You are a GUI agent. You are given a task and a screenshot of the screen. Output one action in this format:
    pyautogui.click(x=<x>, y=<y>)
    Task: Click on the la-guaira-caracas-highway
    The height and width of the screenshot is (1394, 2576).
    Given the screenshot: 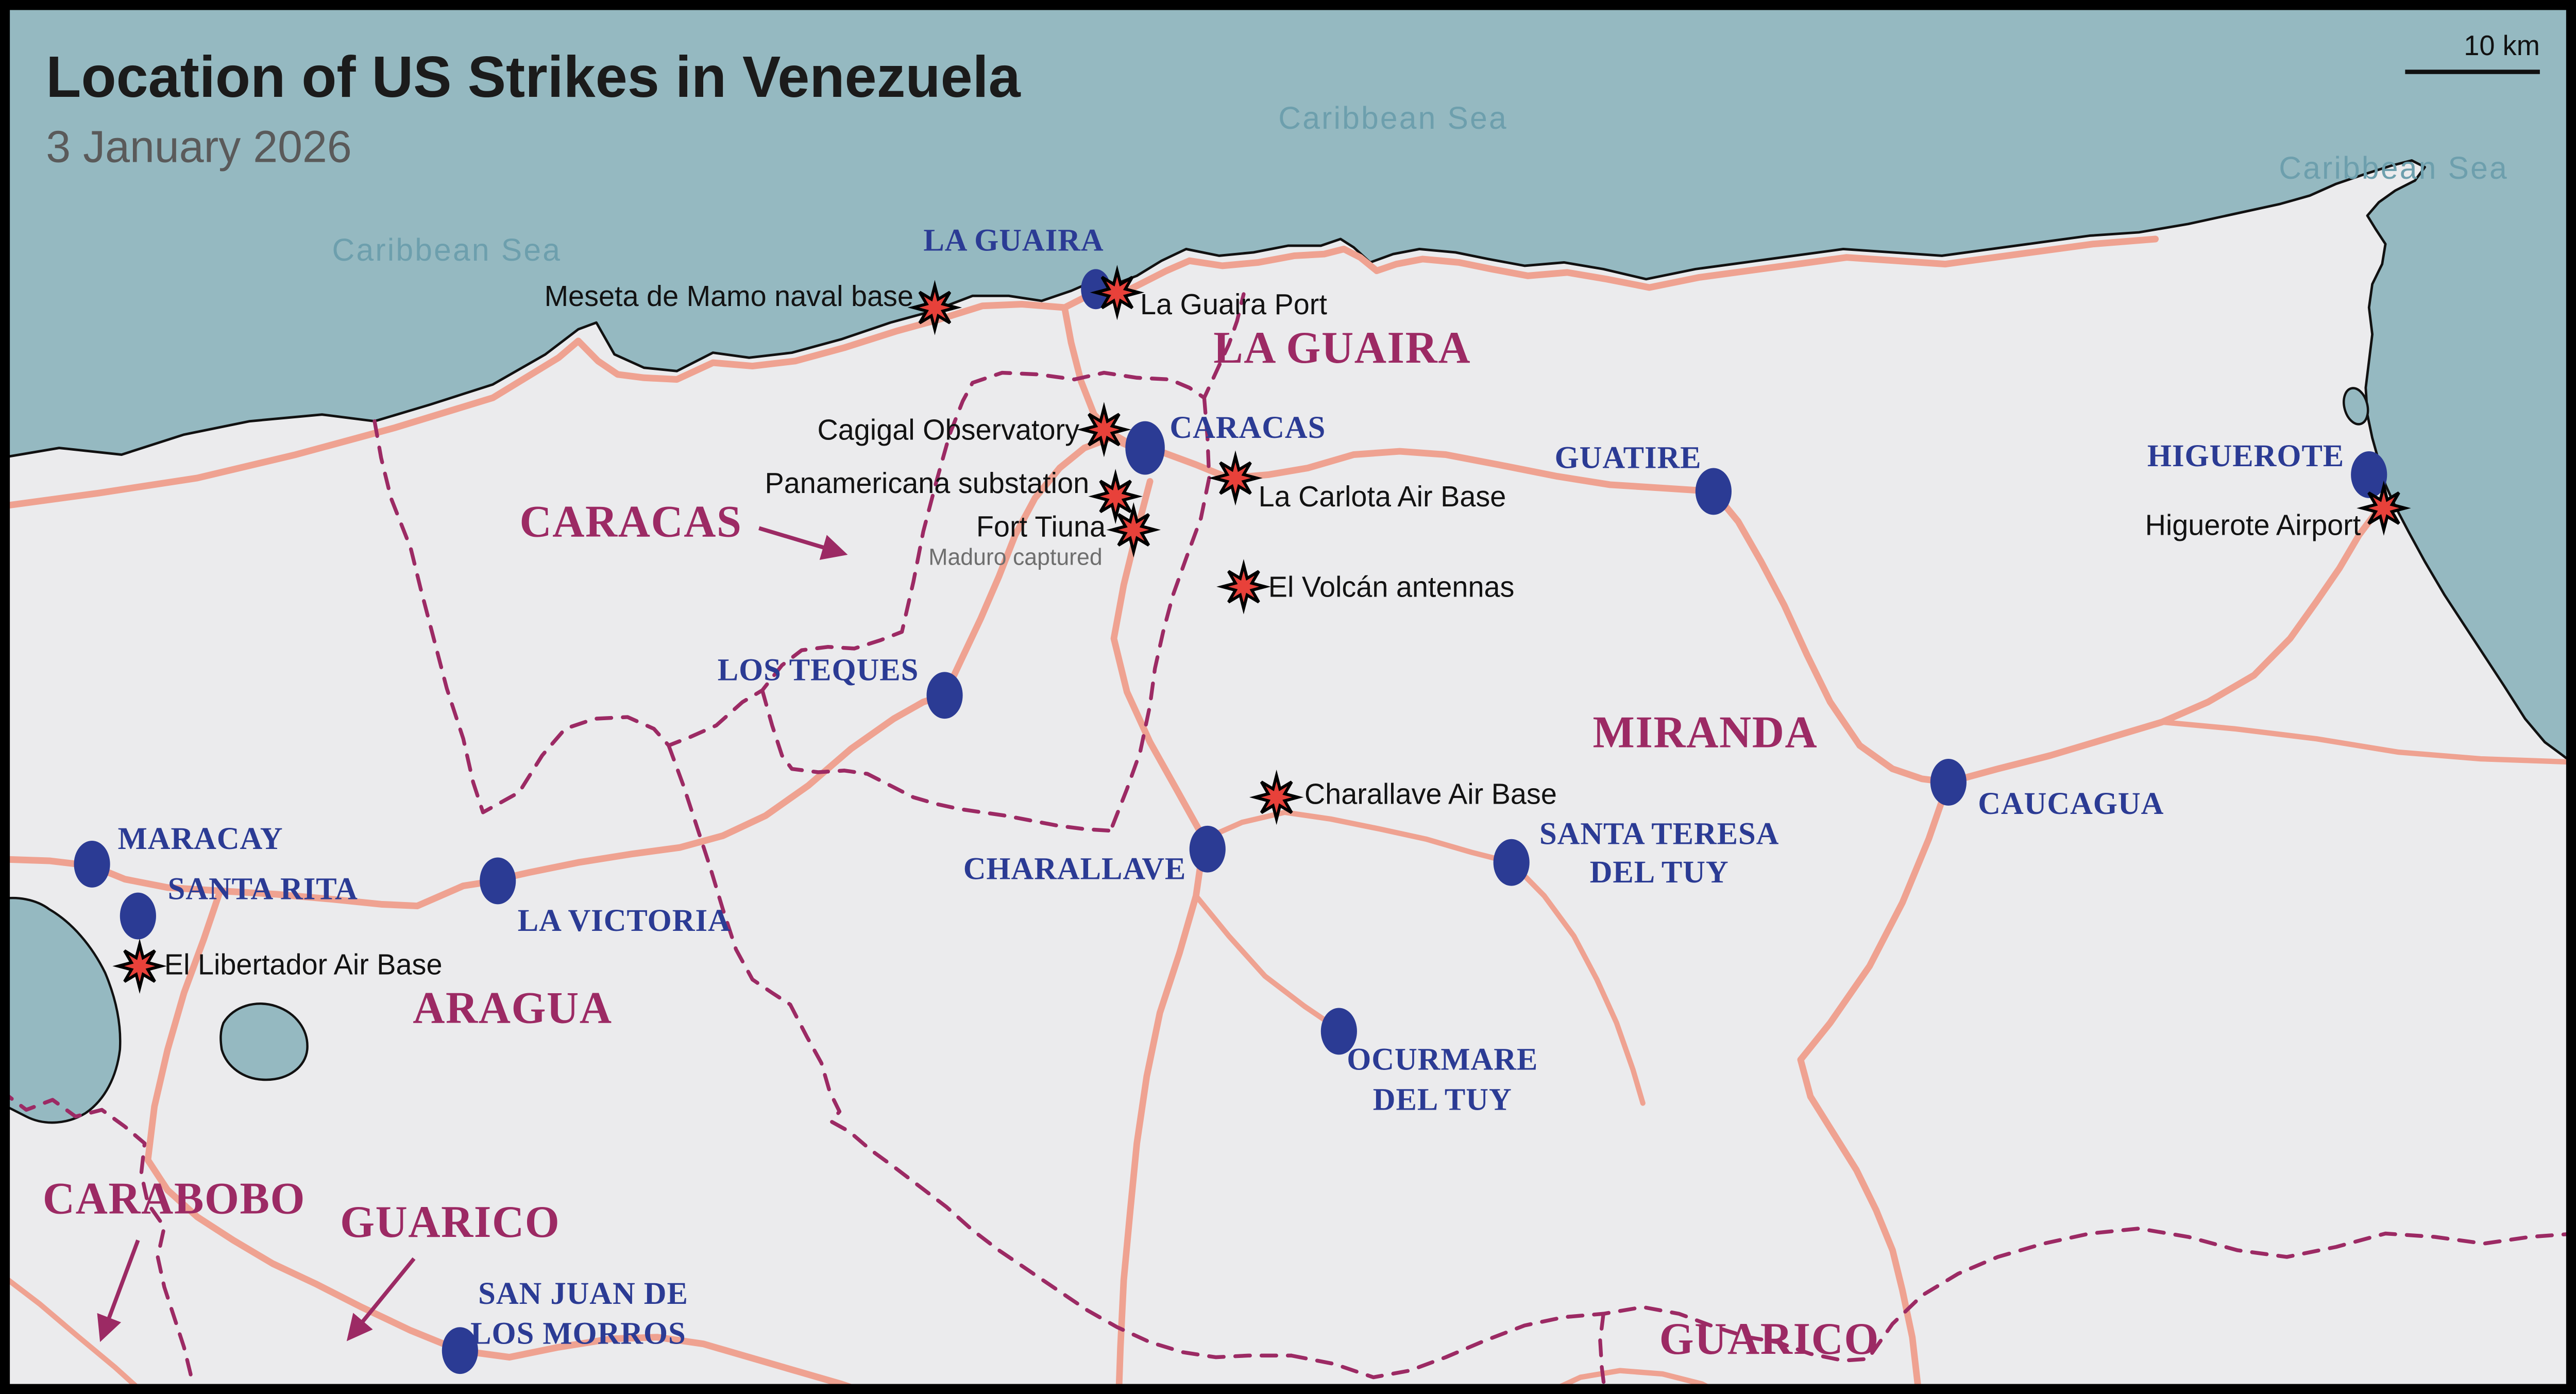 What is the action you would take?
    pyautogui.click(x=1101, y=378)
    